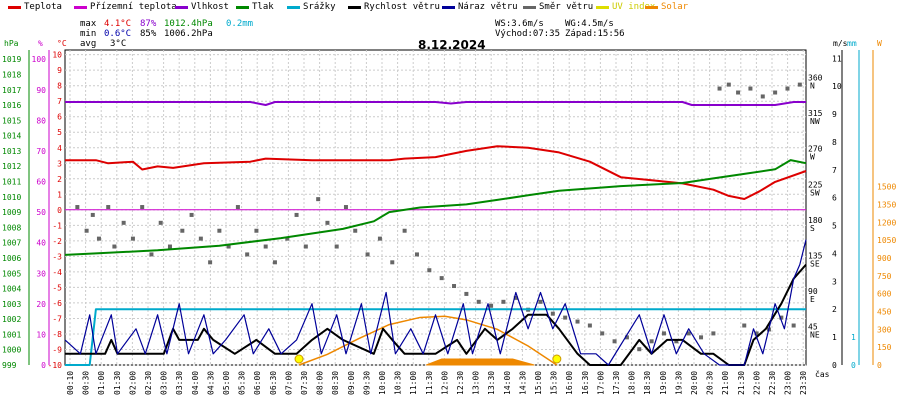 The width and height of the screenshot is (900, 400). Describe the element at coordinates (886, 240) in the screenshot. I see `w-tick-label: 1050` at that location.